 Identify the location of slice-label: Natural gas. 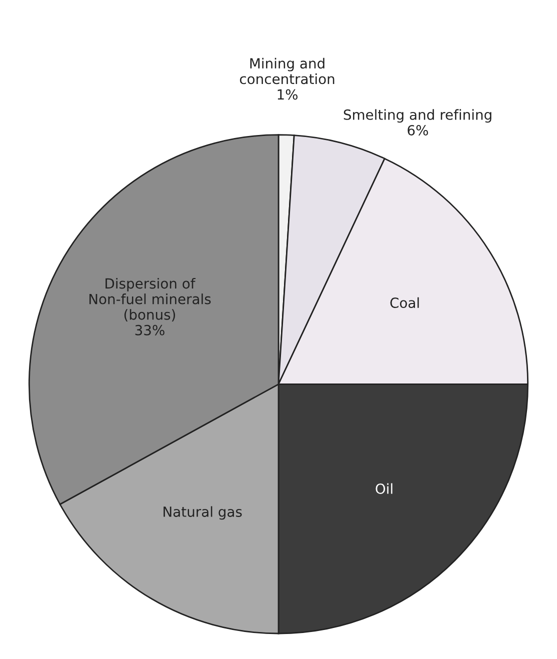
(203, 513).